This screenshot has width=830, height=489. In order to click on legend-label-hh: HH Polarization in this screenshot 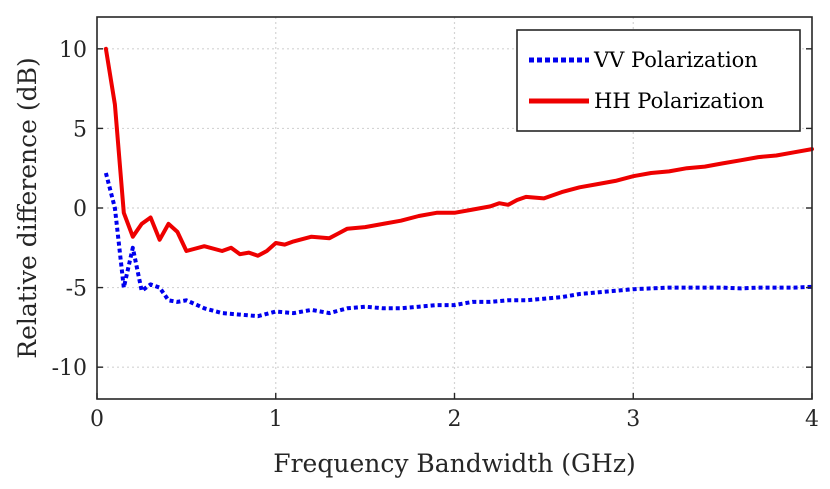, I will do `click(679, 101)`.